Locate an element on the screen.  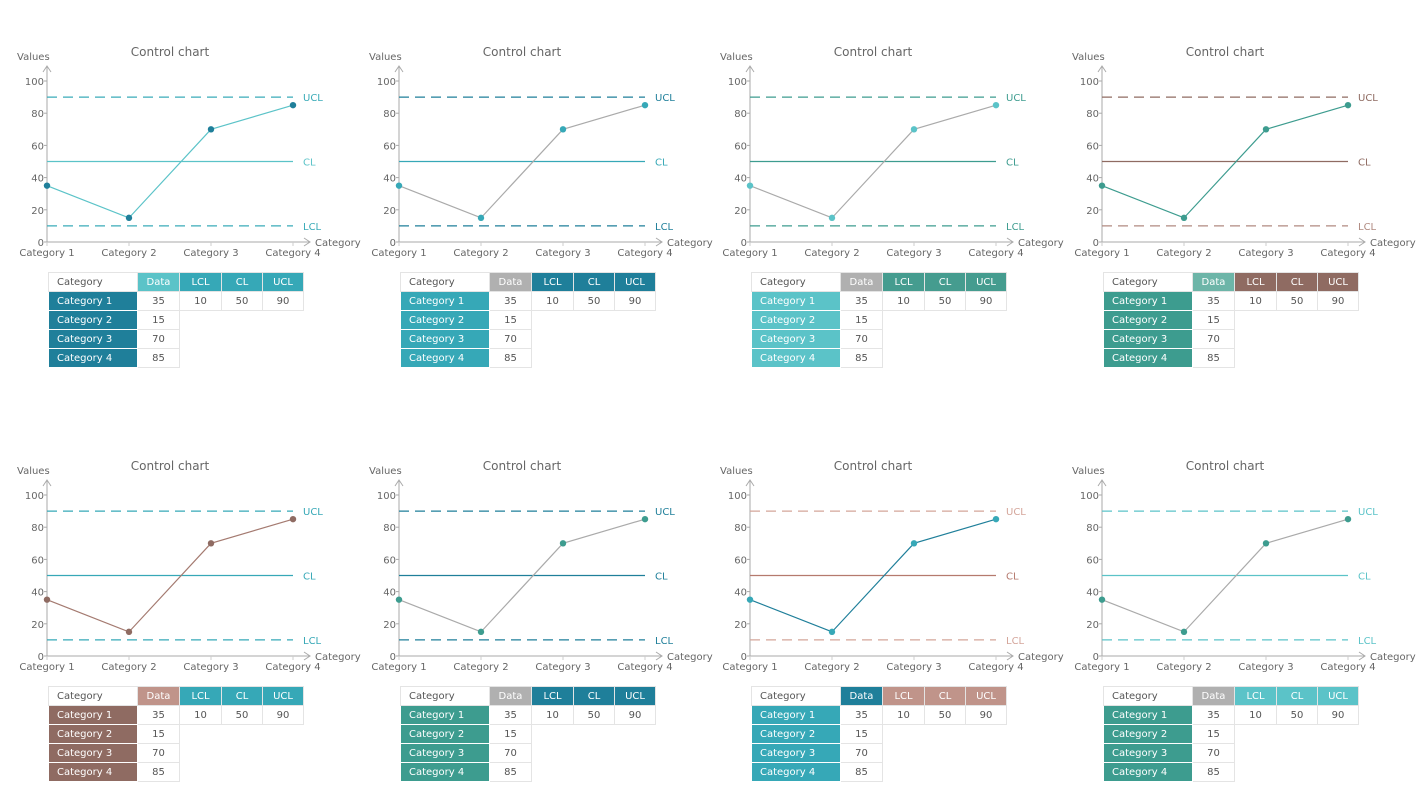
table-value-cell: 90 is located at coordinates (1338, 715).